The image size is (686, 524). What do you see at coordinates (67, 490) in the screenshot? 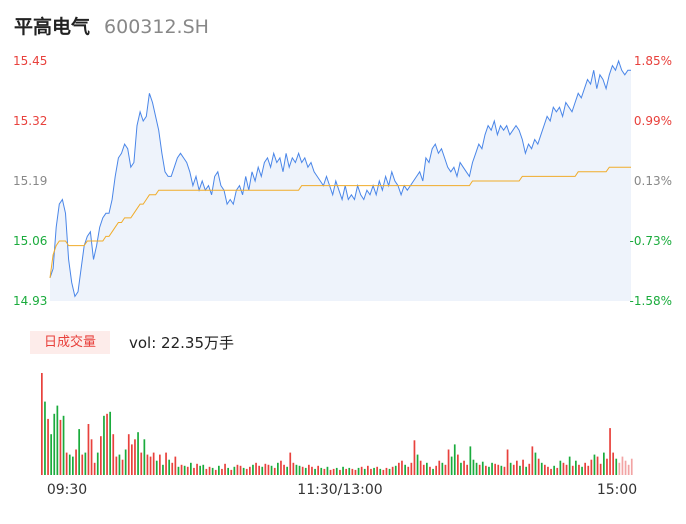
I see `time-tick-label: 09:30` at bounding box center [67, 490].